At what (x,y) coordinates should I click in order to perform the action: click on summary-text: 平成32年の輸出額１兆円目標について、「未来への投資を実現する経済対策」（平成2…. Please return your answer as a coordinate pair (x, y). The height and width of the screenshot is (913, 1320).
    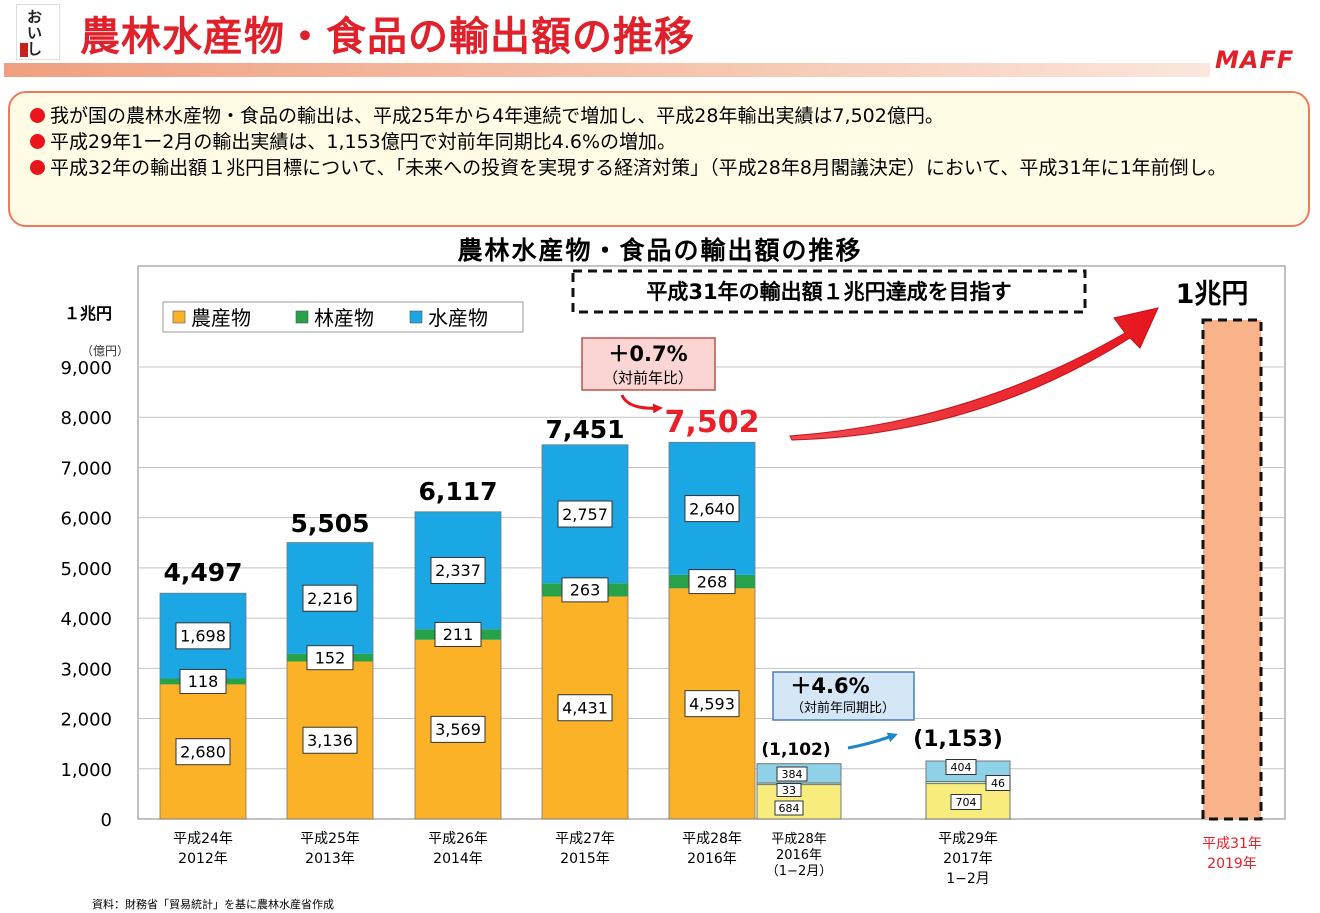
    Looking at the image, I should click on (638, 168).